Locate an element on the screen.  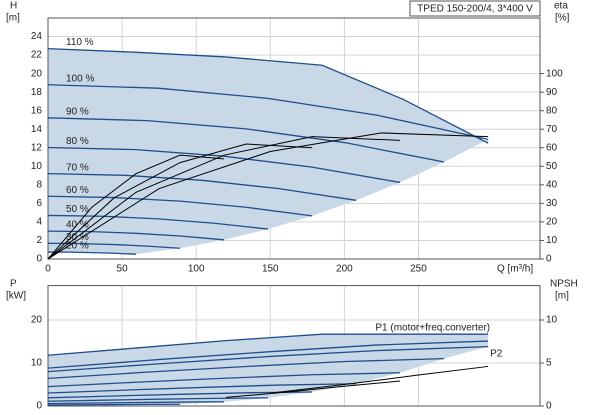
y-axis-label: H is located at coordinates (13, 6).